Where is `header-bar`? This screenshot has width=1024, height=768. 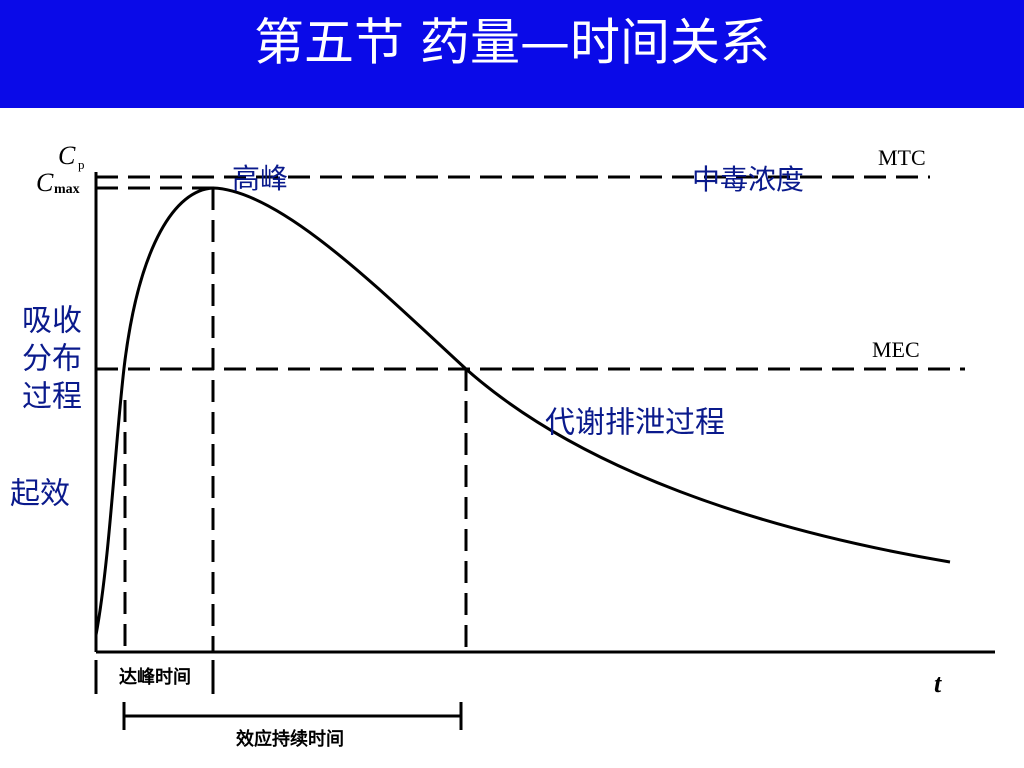
header-bar is located at coordinates (512, 54).